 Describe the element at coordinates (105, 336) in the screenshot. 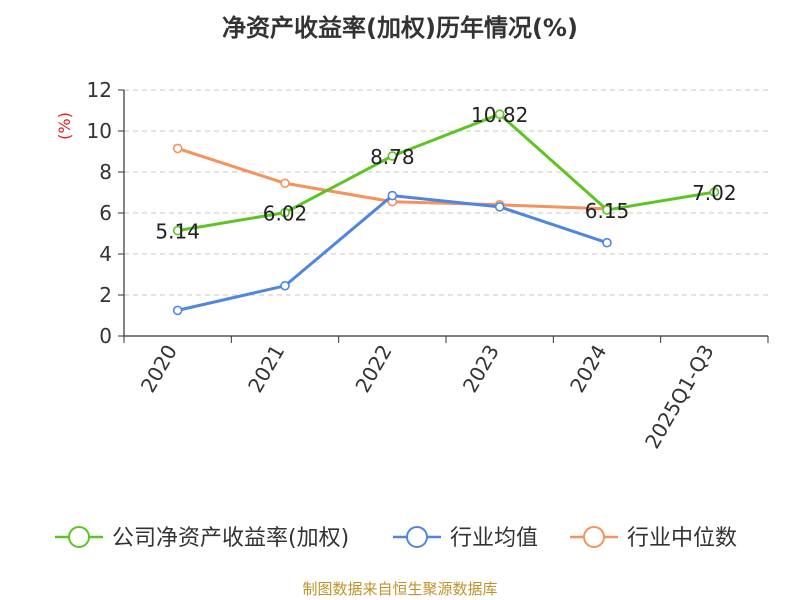

I see `y-tick-label: 0` at that location.